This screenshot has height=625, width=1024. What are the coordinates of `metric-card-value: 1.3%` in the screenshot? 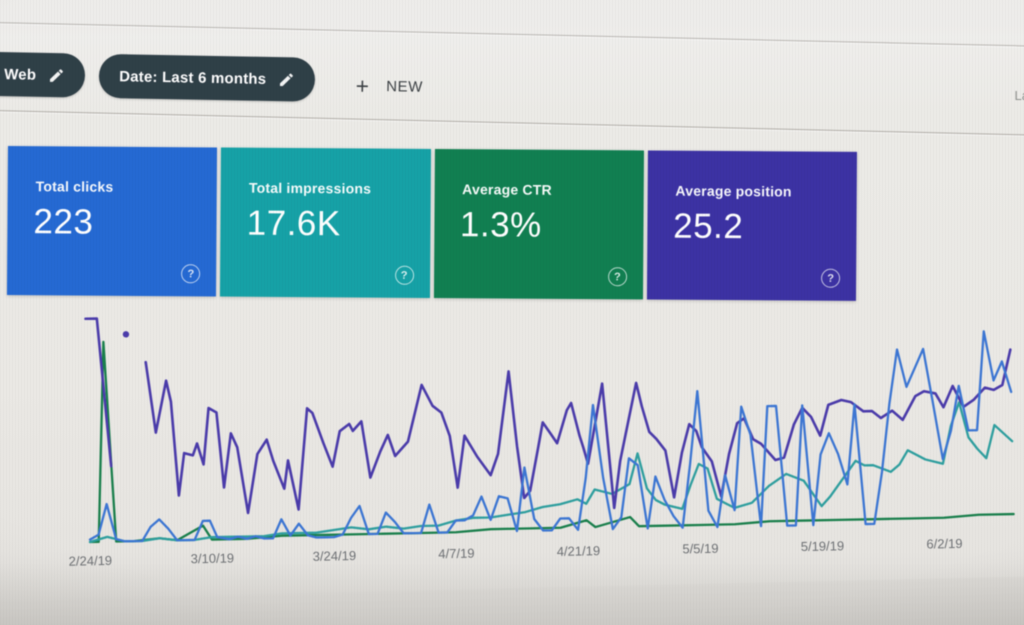 It's located at (500, 225).